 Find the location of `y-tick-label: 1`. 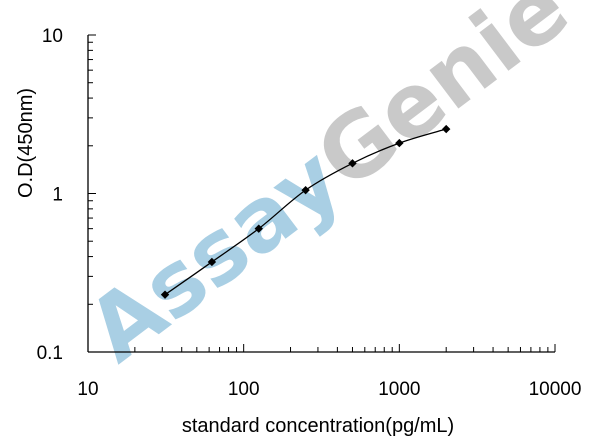

y-tick-label: 1 is located at coordinates (57, 195).